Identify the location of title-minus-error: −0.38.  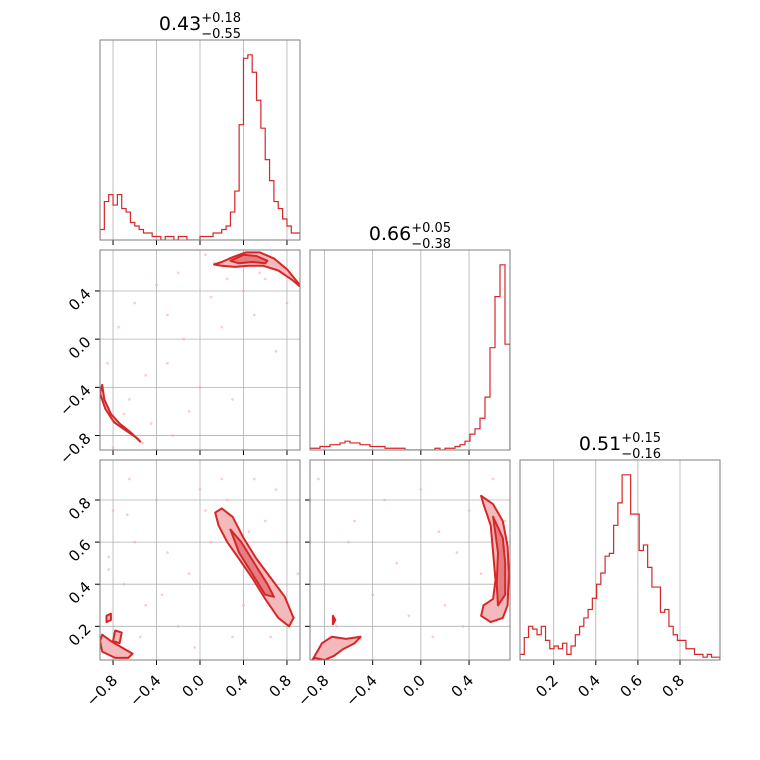
(431, 244).